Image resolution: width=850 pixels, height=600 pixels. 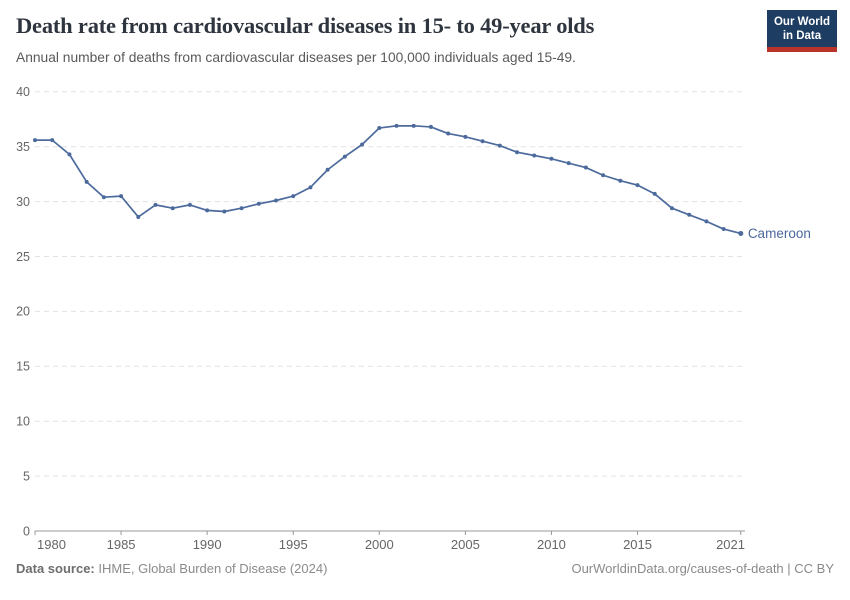 What do you see at coordinates (730, 544) in the screenshot?
I see `x-axis-tick-label: 2021` at bounding box center [730, 544].